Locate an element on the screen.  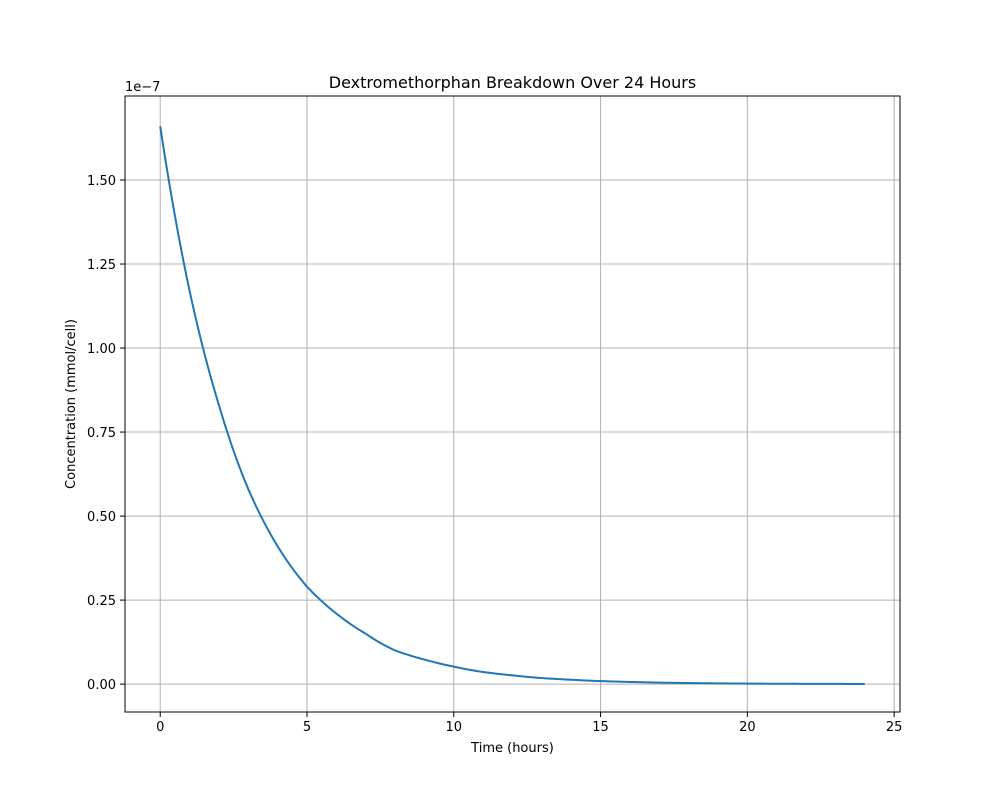
y-tick-label: 0.50 is located at coordinates (101, 517).